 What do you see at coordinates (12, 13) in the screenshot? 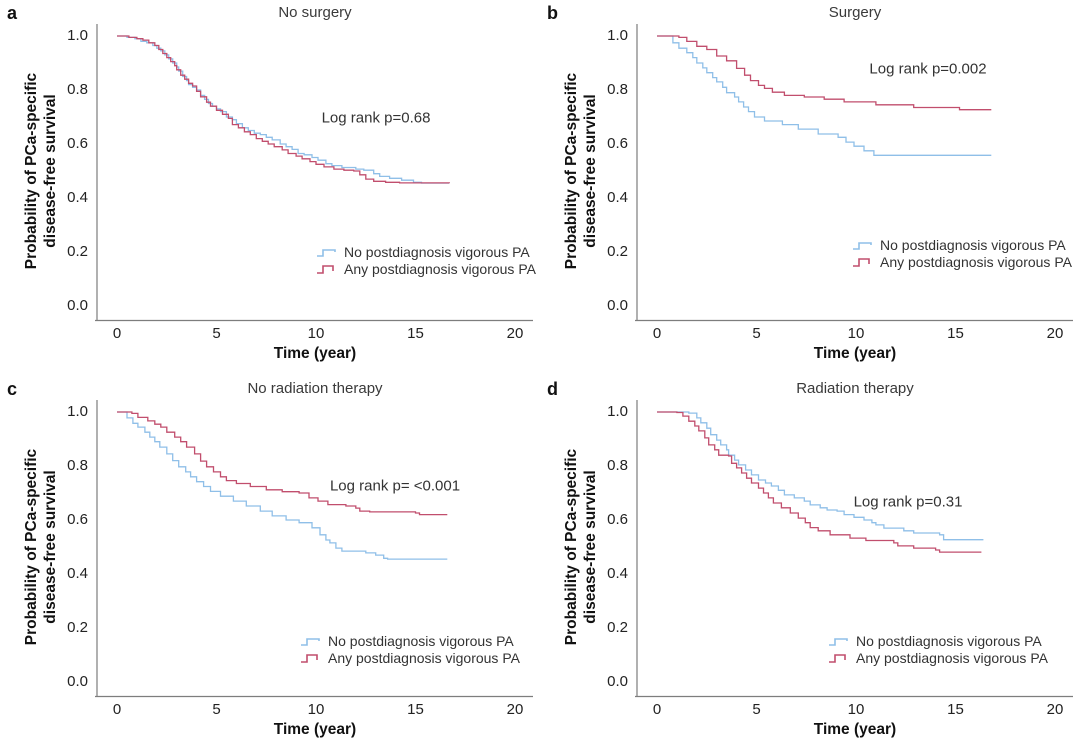
I see `panel-letter: a` at bounding box center [12, 13].